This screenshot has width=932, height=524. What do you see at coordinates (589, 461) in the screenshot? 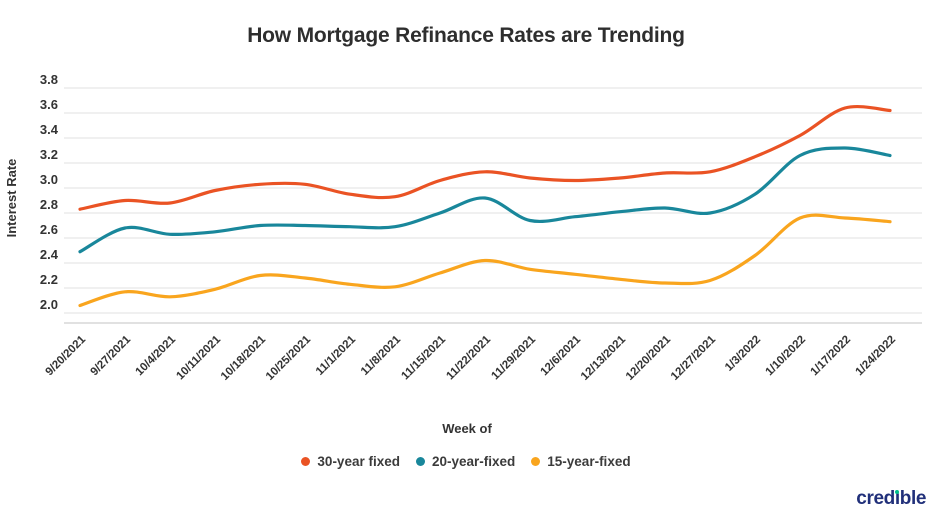
I see `legend-label: 15-year-fixed` at bounding box center [589, 461].